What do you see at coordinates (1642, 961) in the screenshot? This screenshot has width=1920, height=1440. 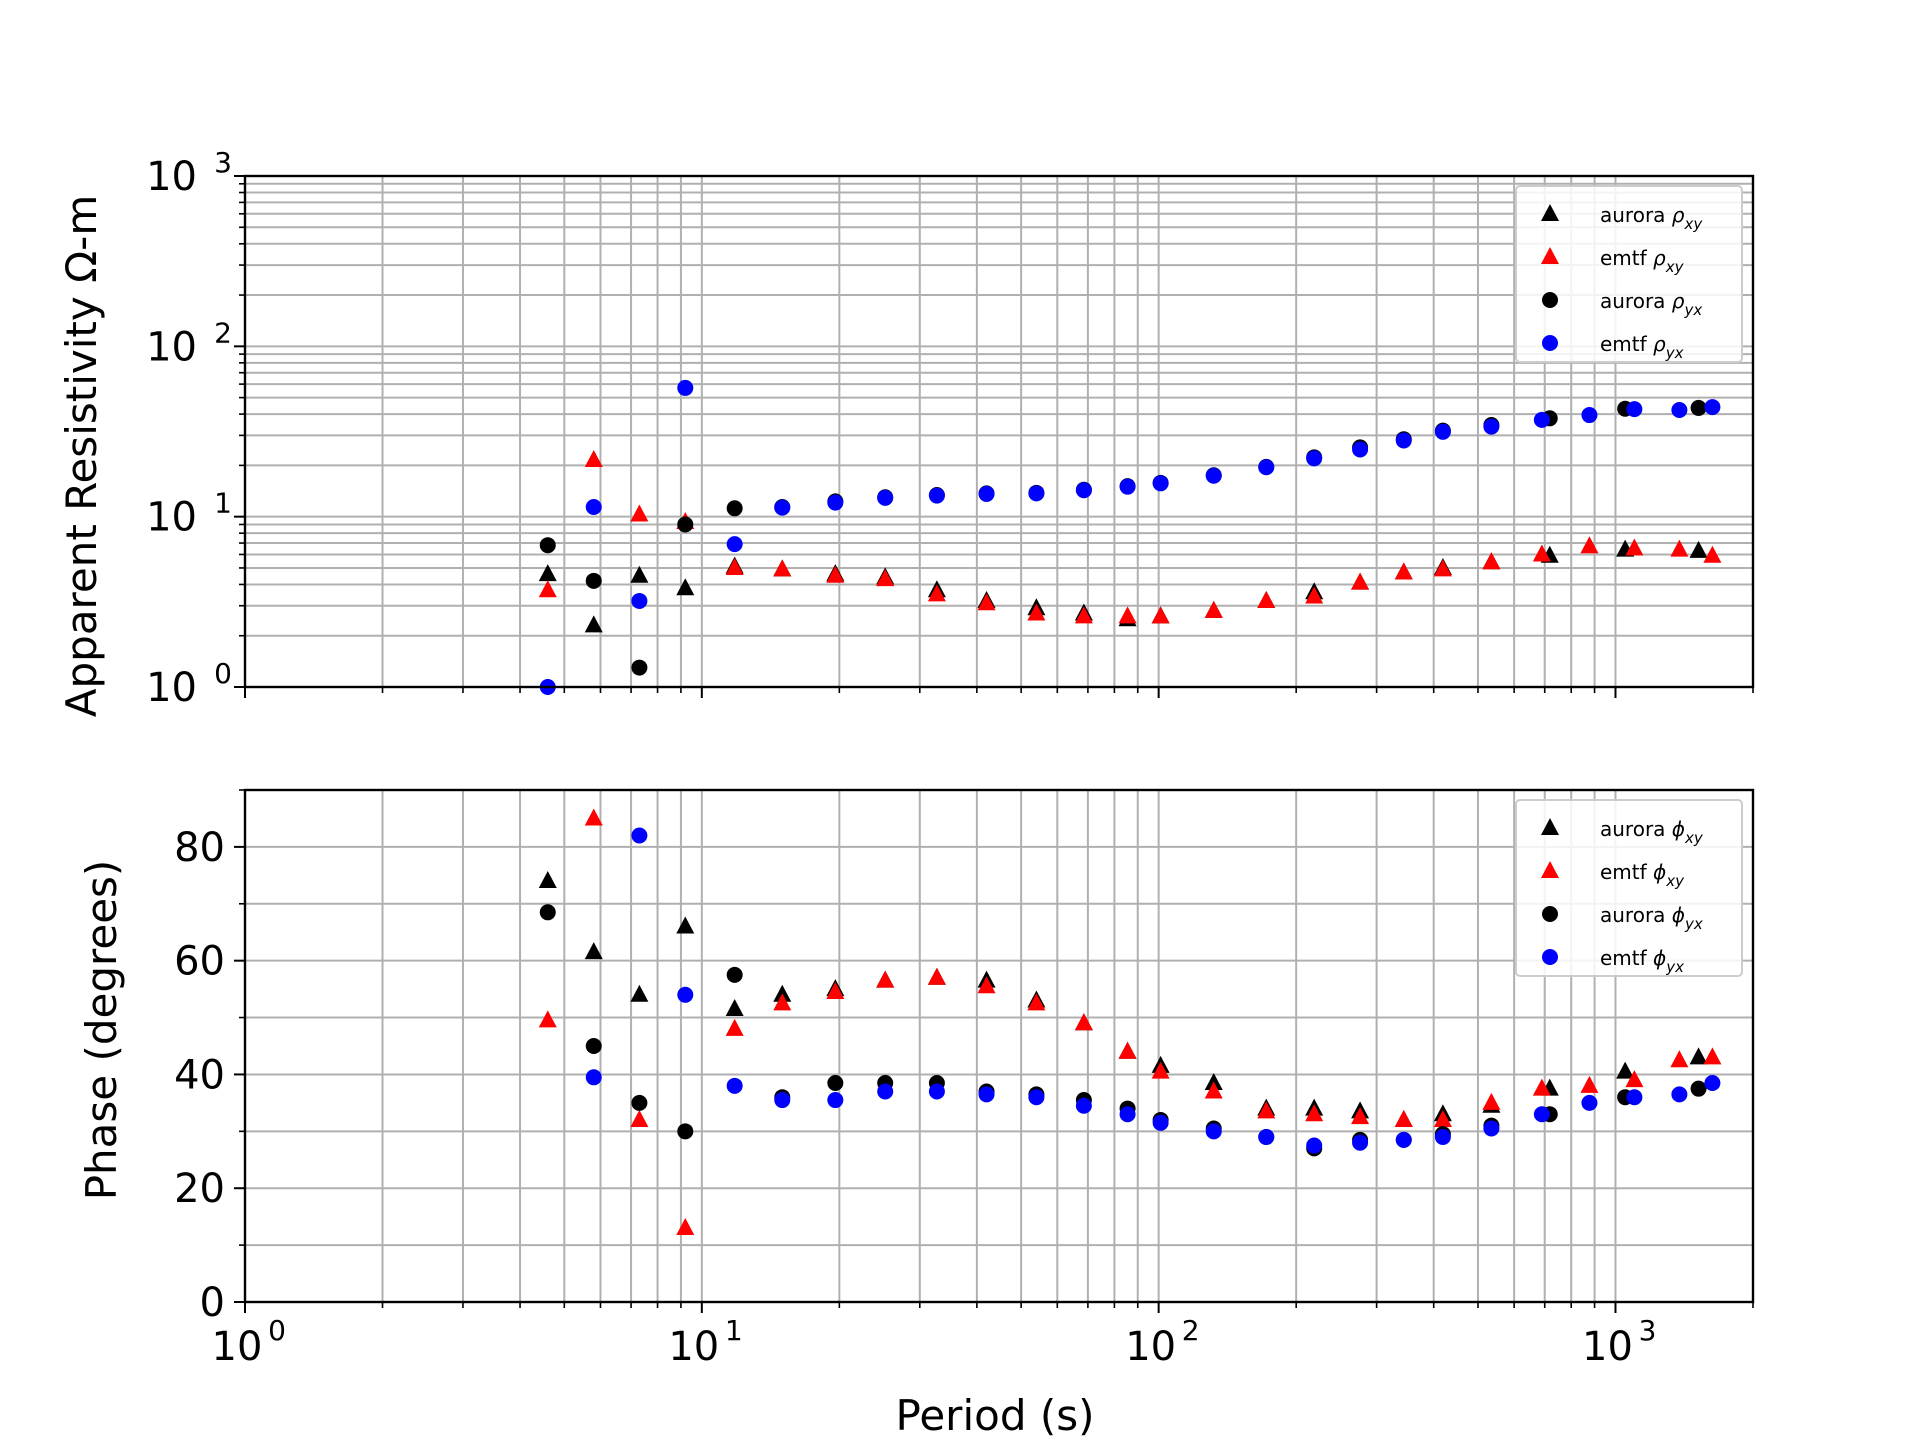 I see `phase-legend-label: emtf ϕyx` at bounding box center [1642, 961].